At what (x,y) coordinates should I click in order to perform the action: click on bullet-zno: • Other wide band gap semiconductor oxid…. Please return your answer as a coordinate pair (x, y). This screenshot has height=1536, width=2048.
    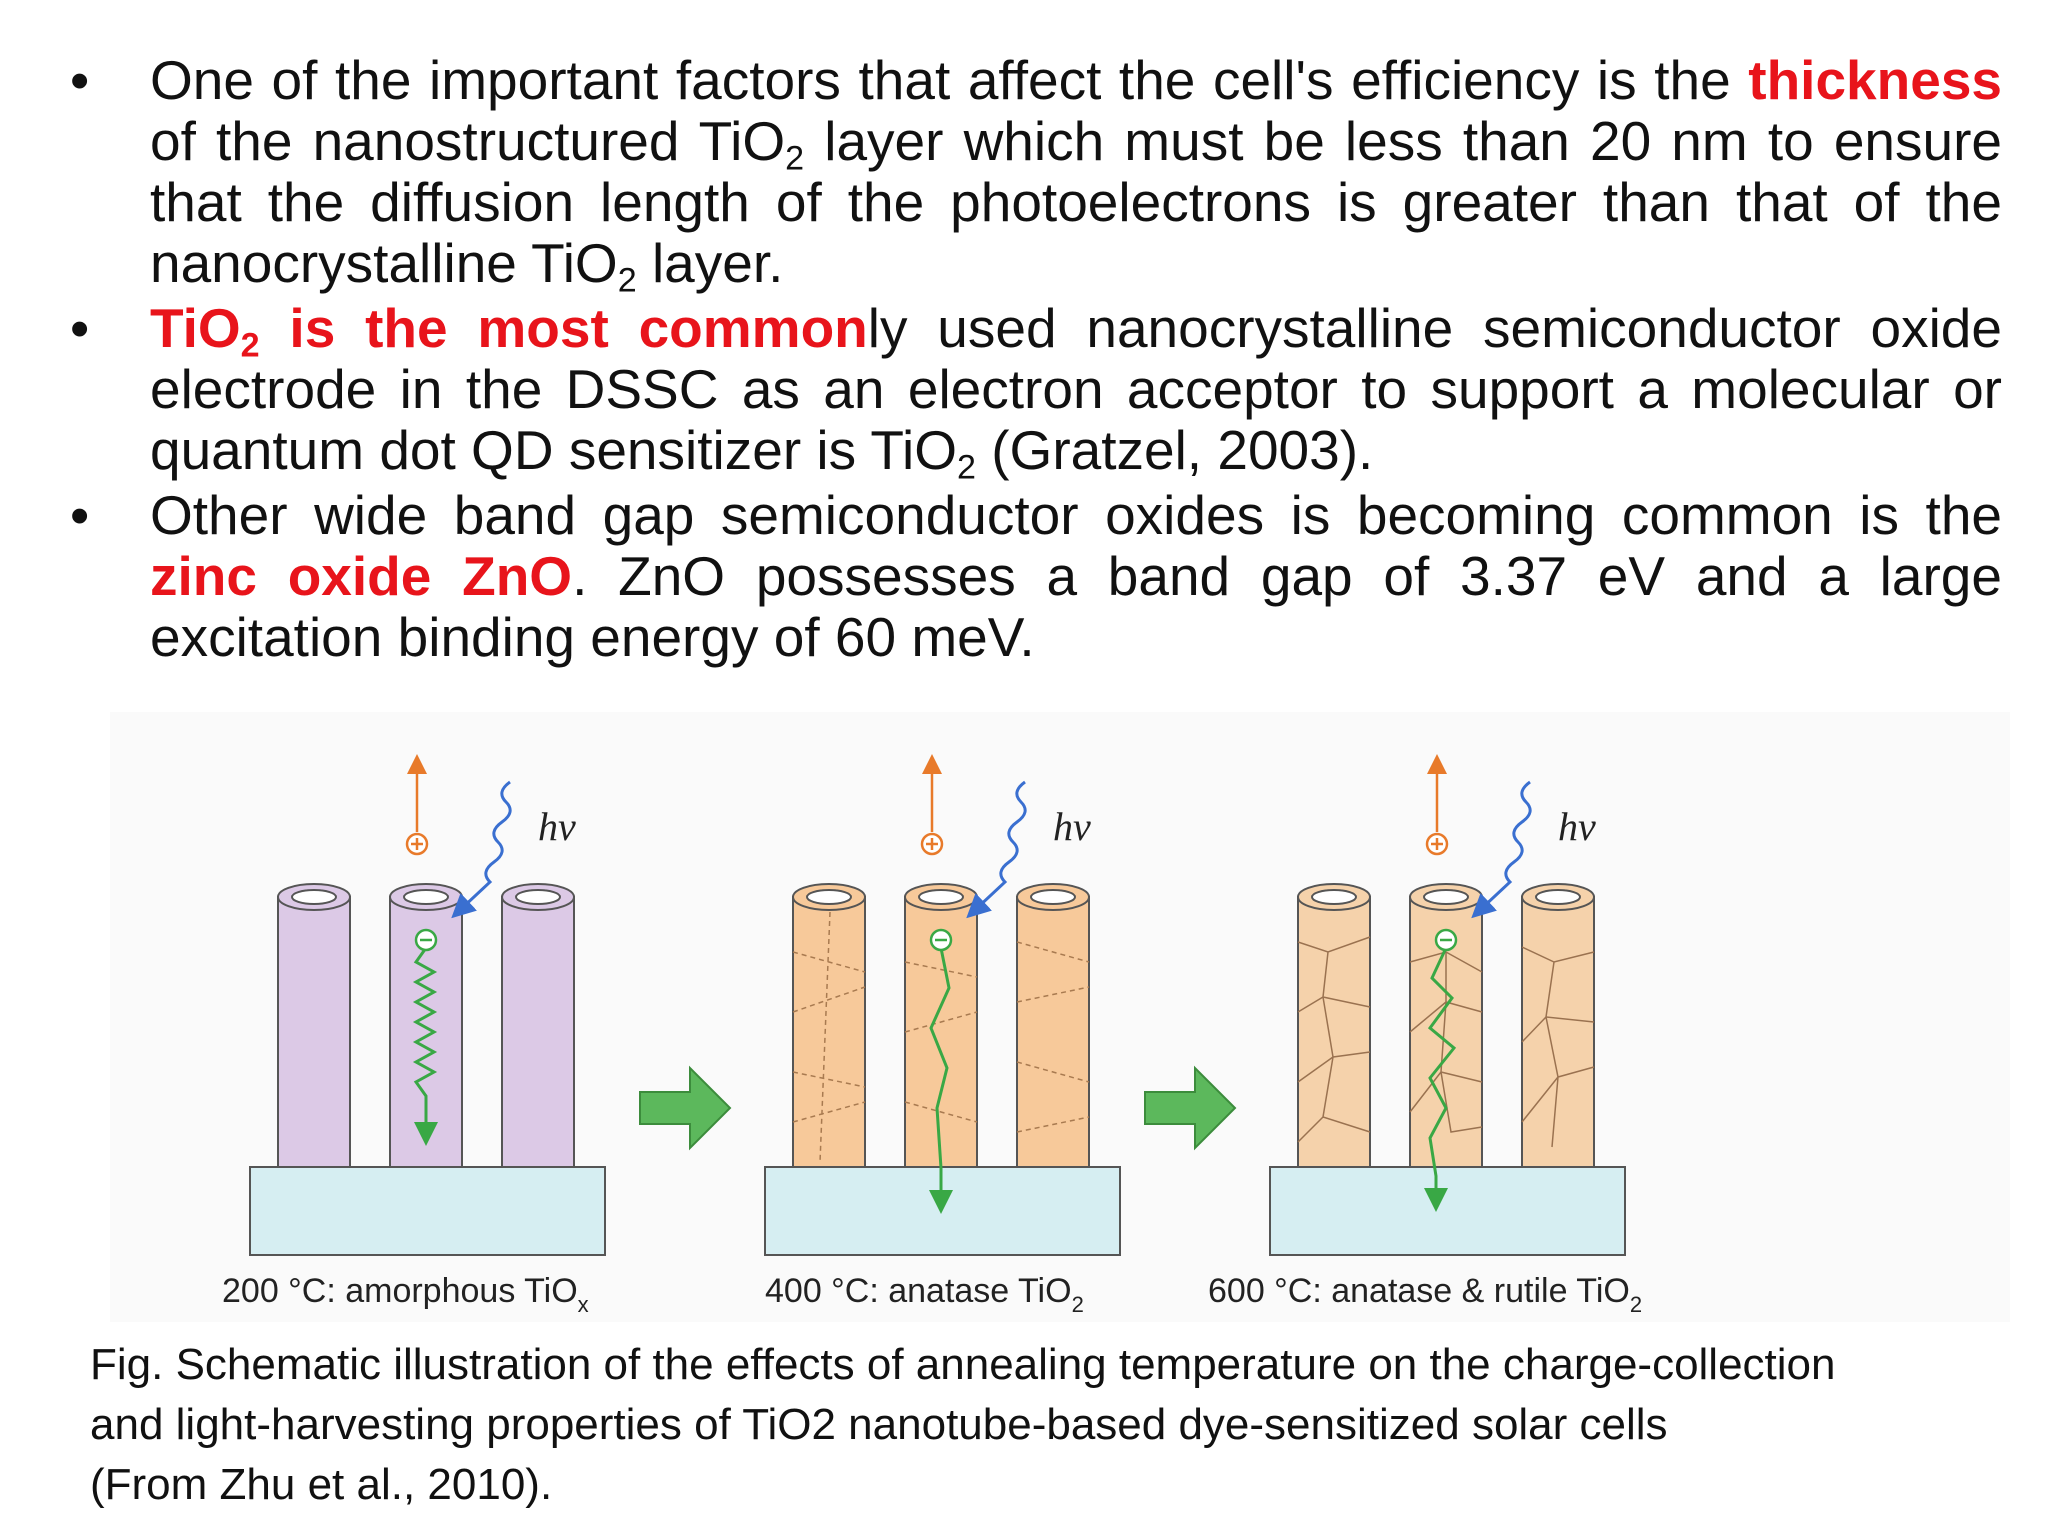
    Looking at the image, I should click on (1032, 576).